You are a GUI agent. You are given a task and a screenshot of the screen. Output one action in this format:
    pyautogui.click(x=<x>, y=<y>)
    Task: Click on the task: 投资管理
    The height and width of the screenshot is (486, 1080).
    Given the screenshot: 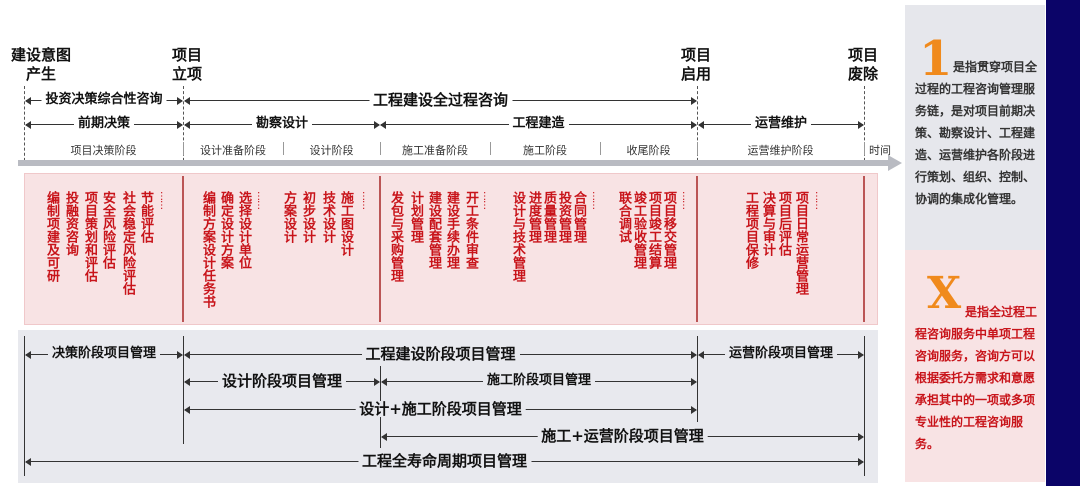 What is the action you would take?
    pyautogui.click(x=563, y=217)
    